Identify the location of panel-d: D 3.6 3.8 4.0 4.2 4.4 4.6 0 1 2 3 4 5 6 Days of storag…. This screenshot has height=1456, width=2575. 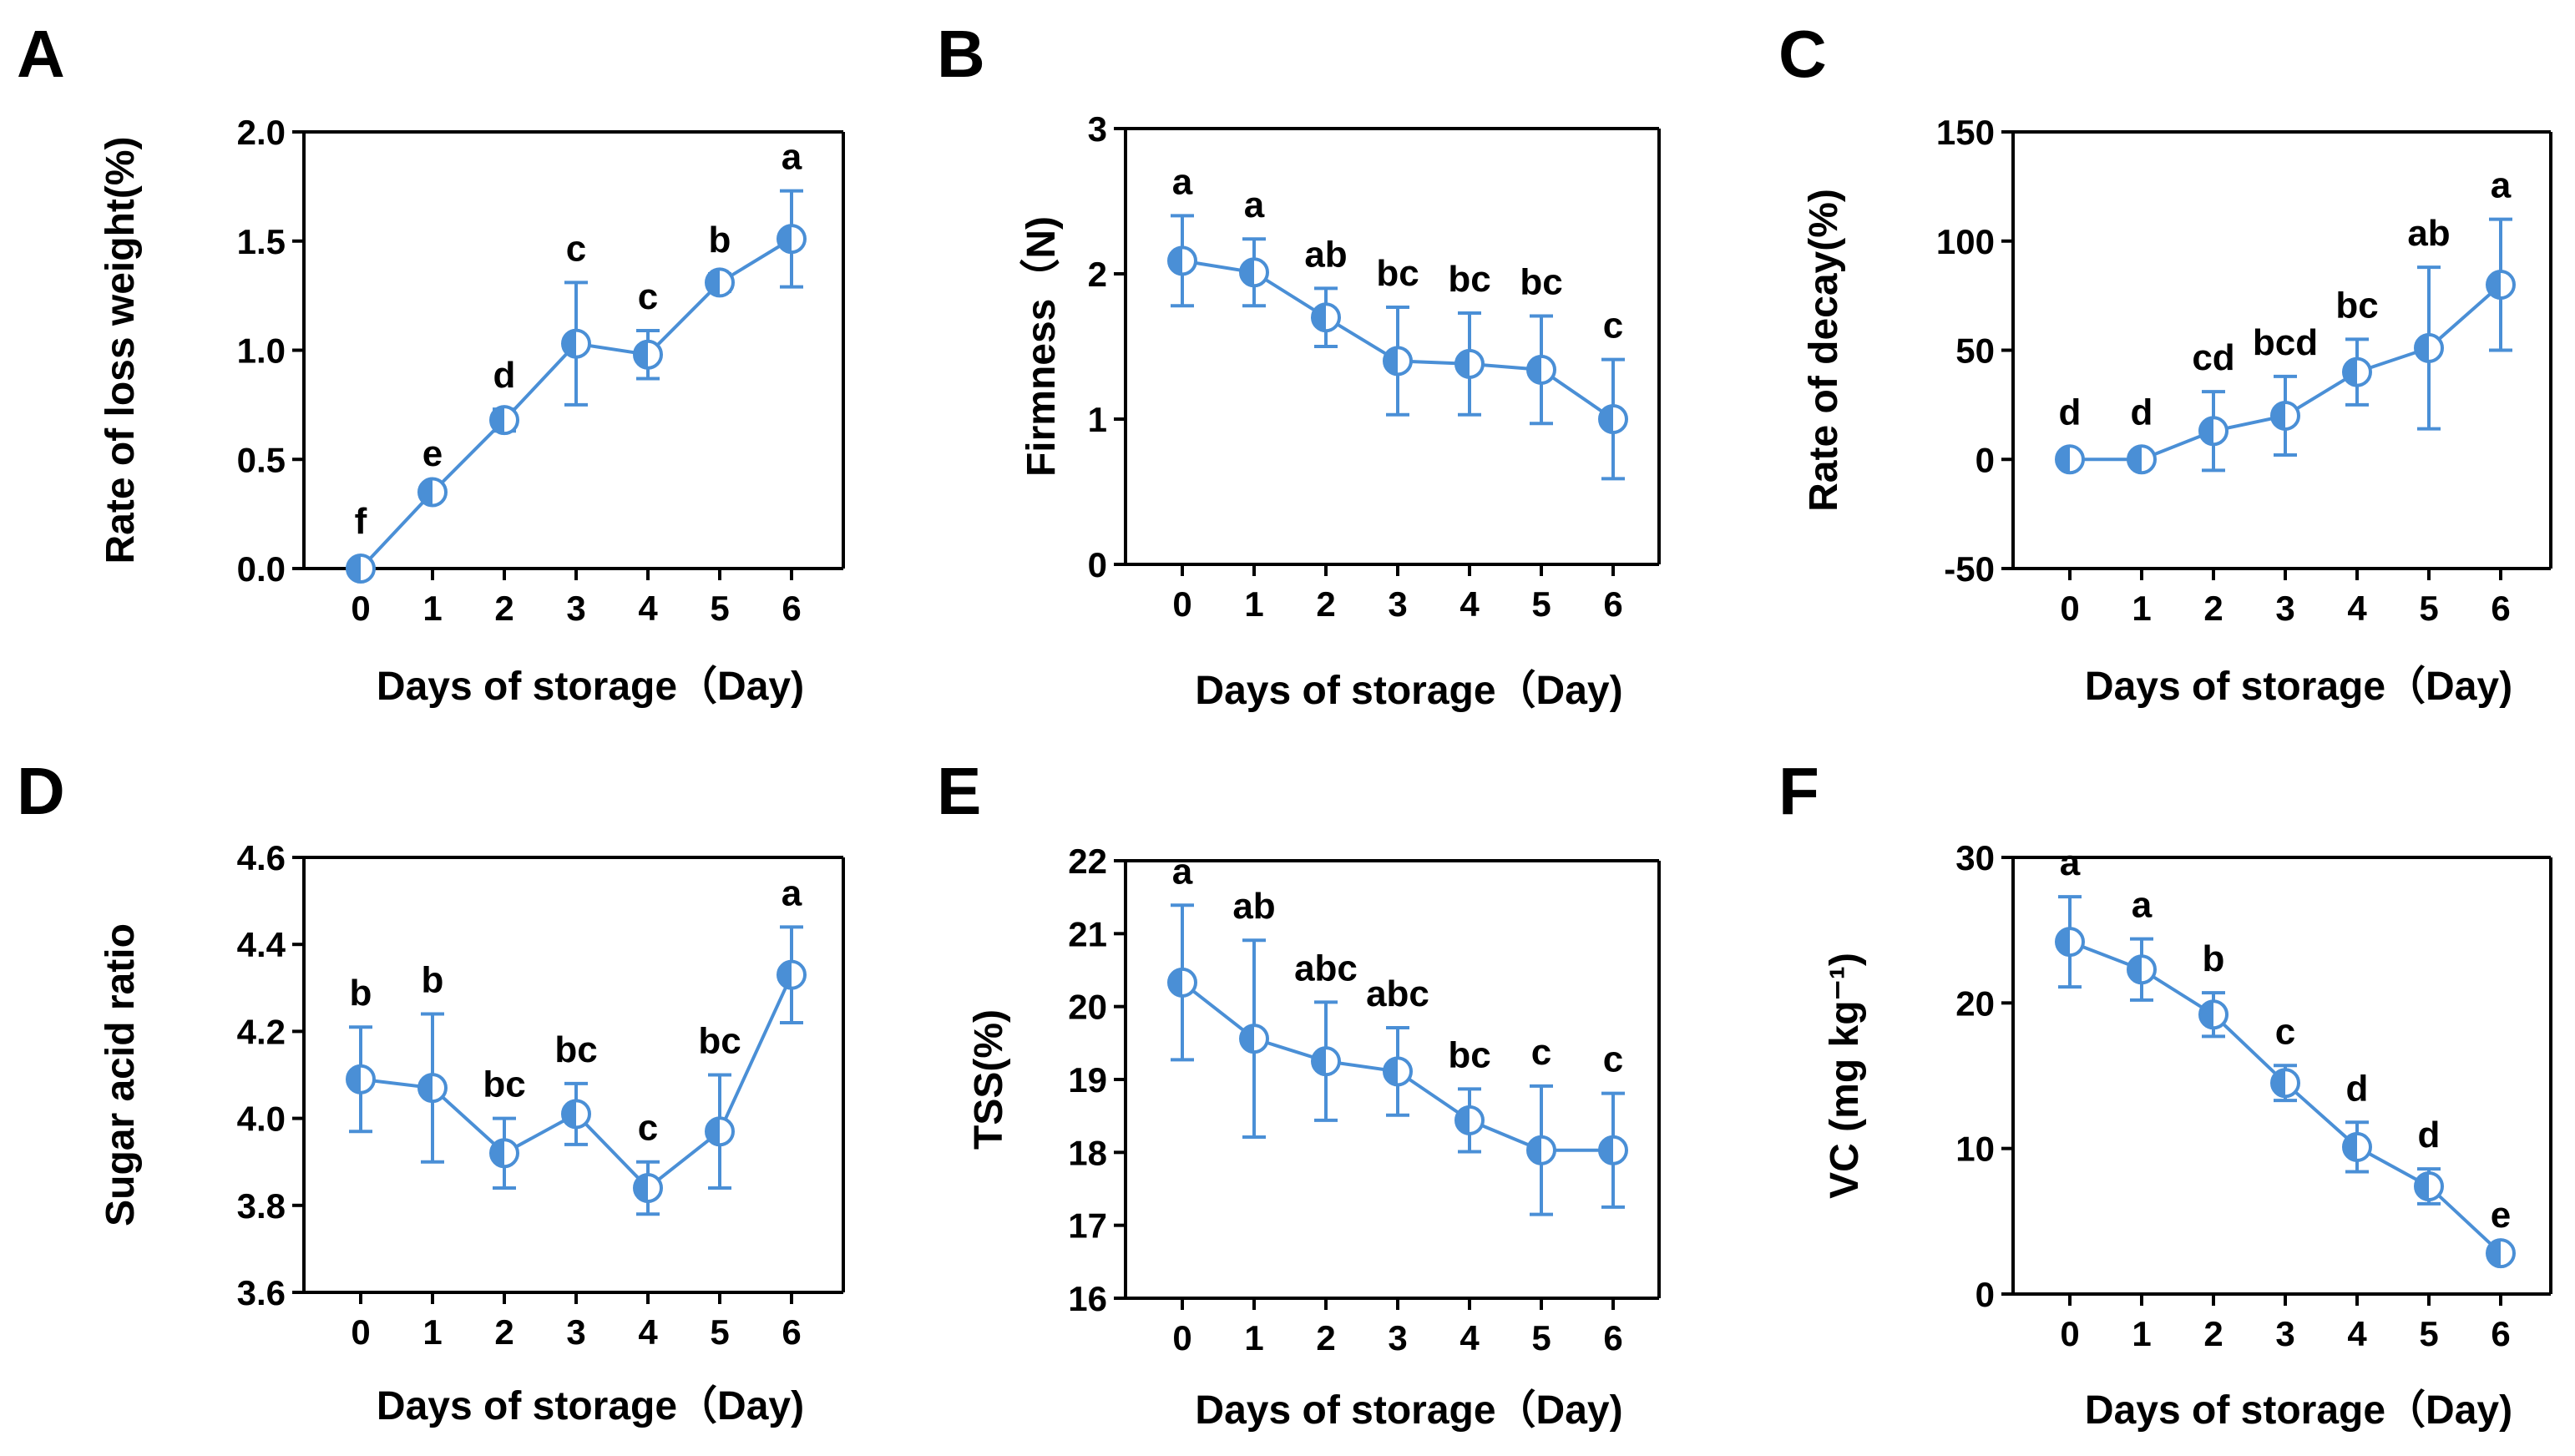
(431, 1091).